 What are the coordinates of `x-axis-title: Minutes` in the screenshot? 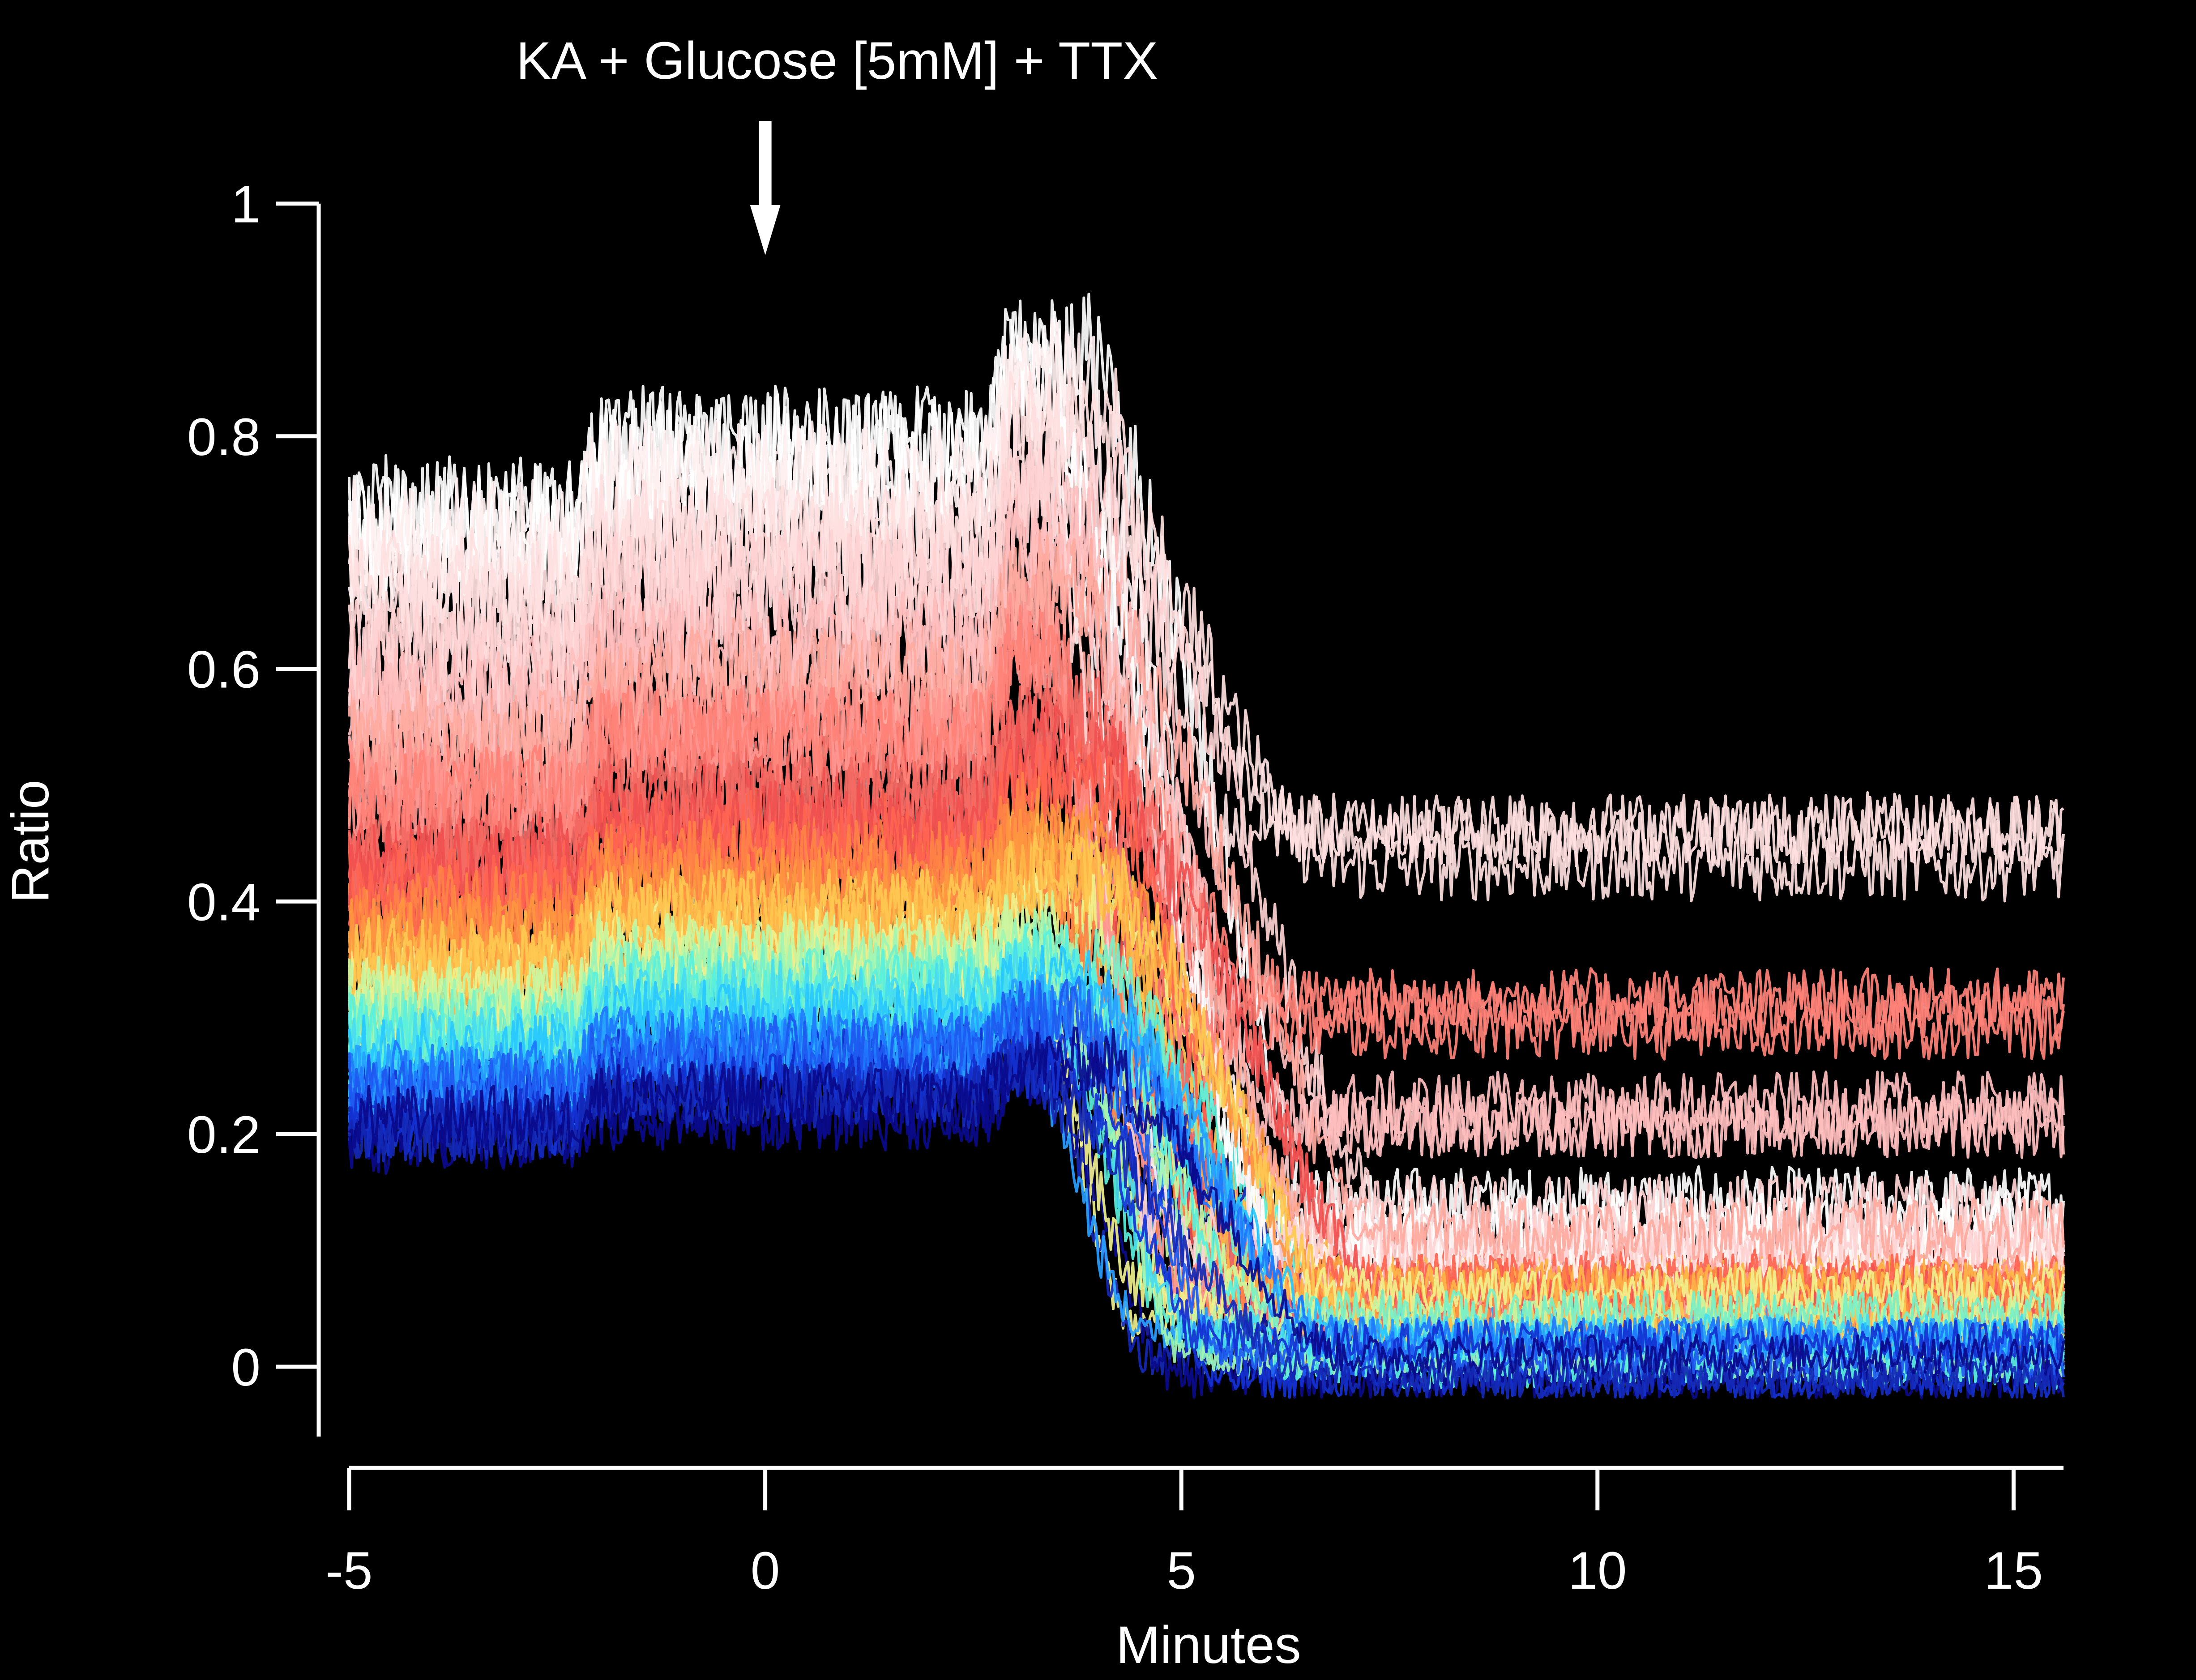 It's located at (1208, 1645).